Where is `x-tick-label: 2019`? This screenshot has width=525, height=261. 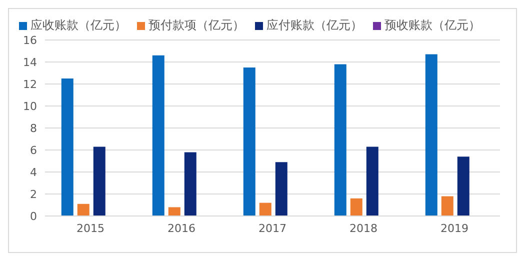 x-tick-label: 2019 is located at coordinates (454, 228).